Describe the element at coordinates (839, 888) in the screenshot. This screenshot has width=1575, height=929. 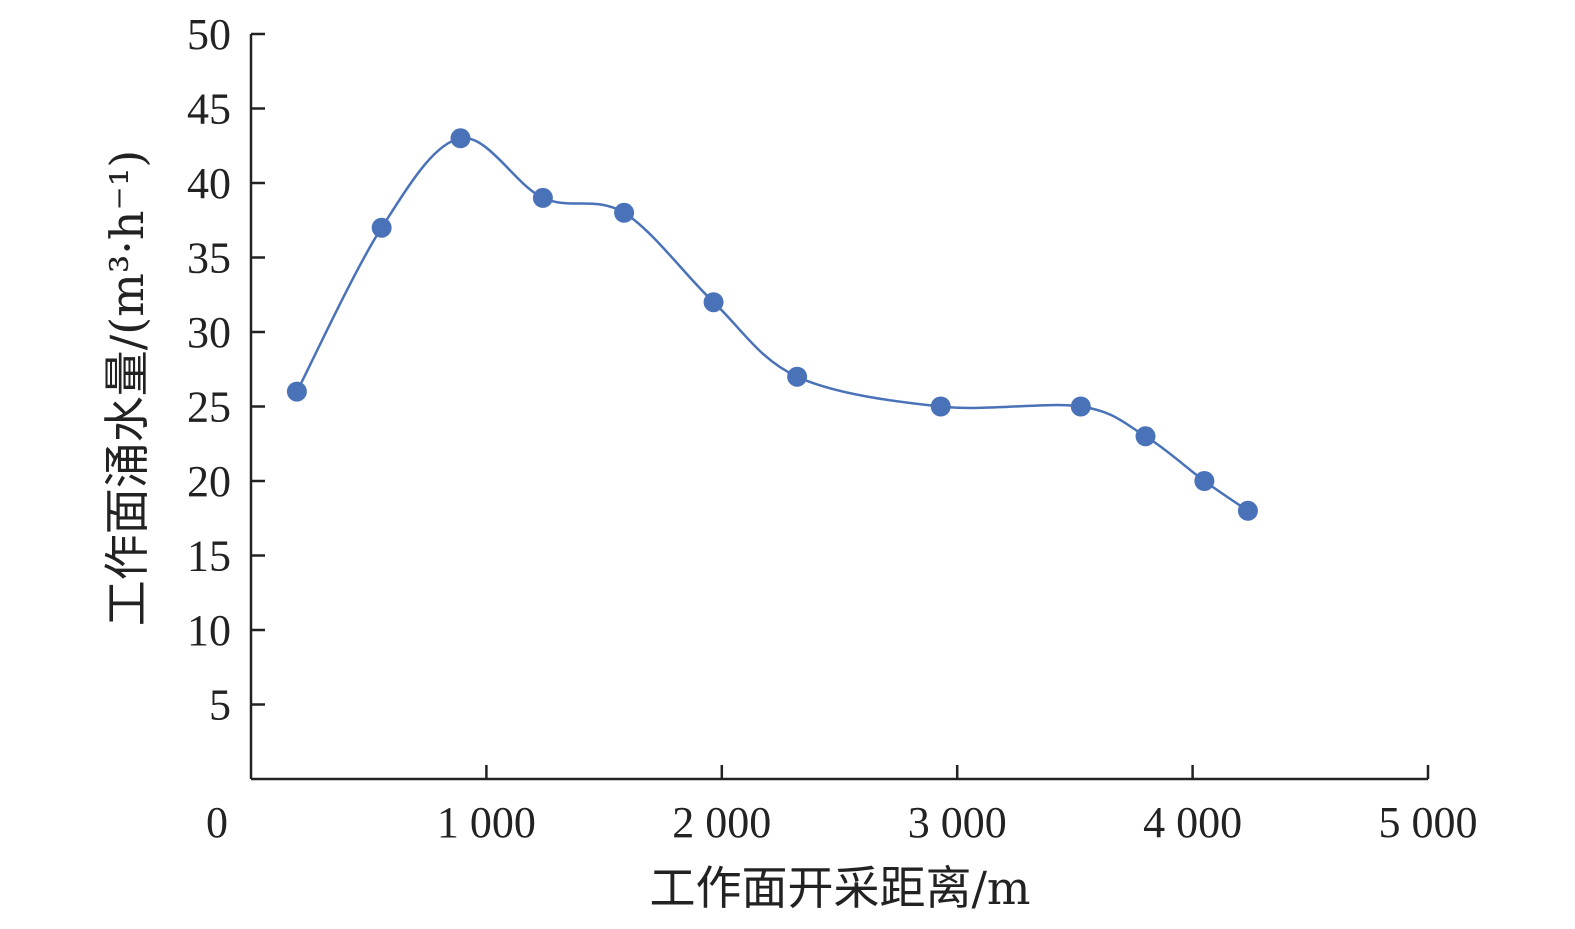
I see `x-axis-title: 工作面开采距离/m` at that location.